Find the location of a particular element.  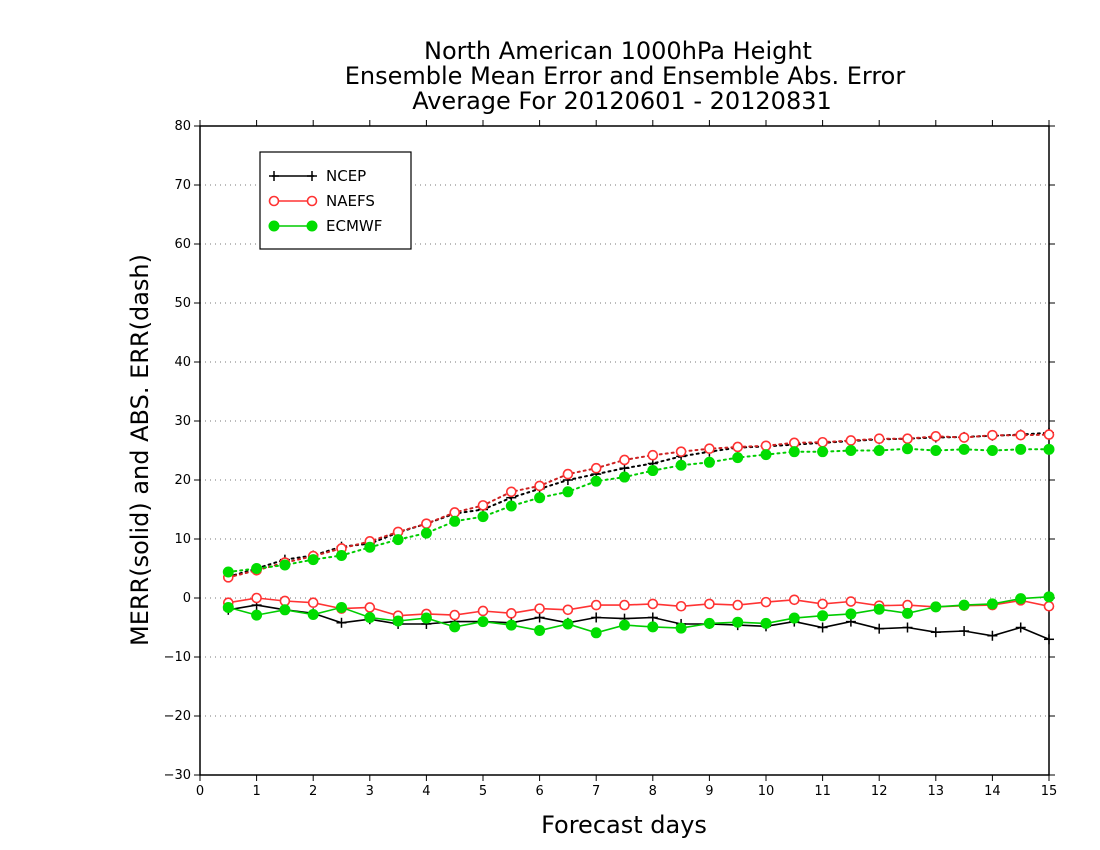

x-tick-label: 6 is located at coordinates (539, 791).